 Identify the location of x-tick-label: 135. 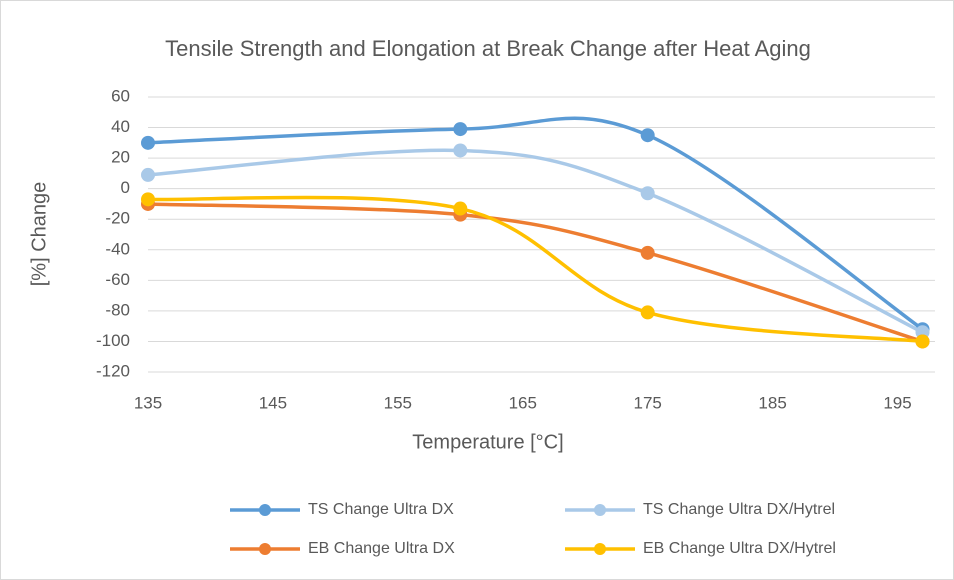
(148, 402).